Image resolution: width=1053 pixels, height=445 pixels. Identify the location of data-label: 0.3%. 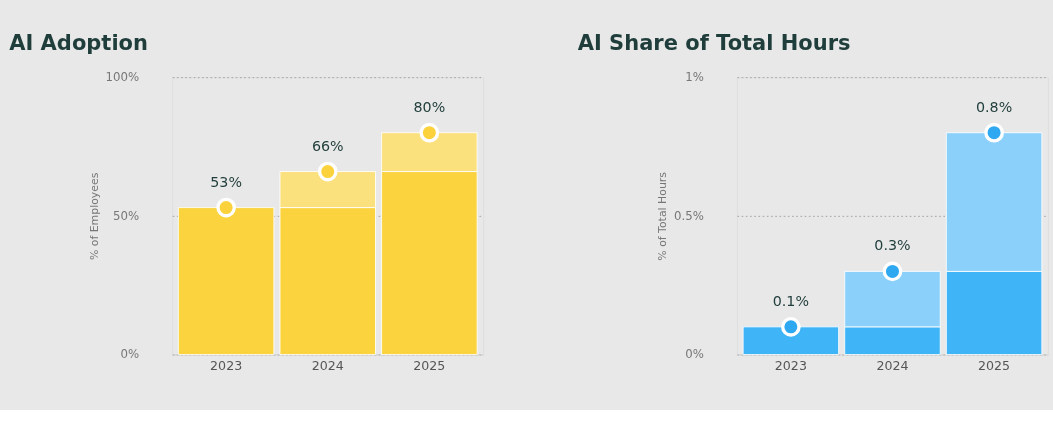
(892, 245).